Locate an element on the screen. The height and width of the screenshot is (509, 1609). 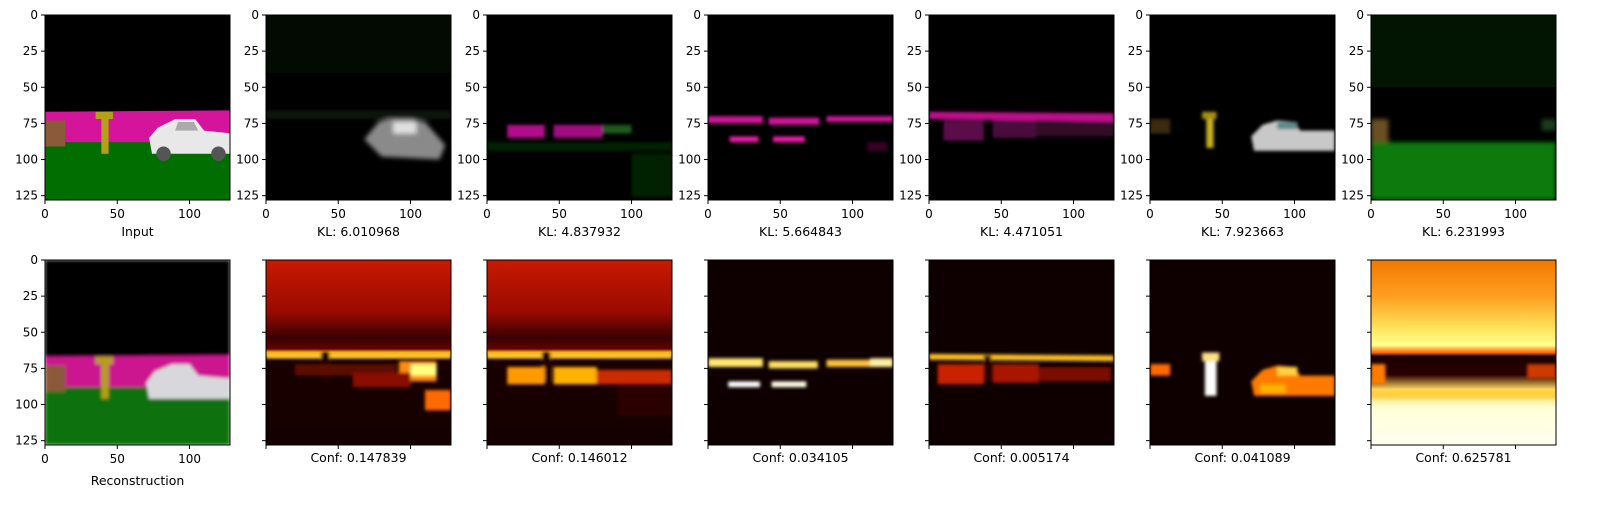
panel-caption: Reconstruction is located at coordinates (138, 480).